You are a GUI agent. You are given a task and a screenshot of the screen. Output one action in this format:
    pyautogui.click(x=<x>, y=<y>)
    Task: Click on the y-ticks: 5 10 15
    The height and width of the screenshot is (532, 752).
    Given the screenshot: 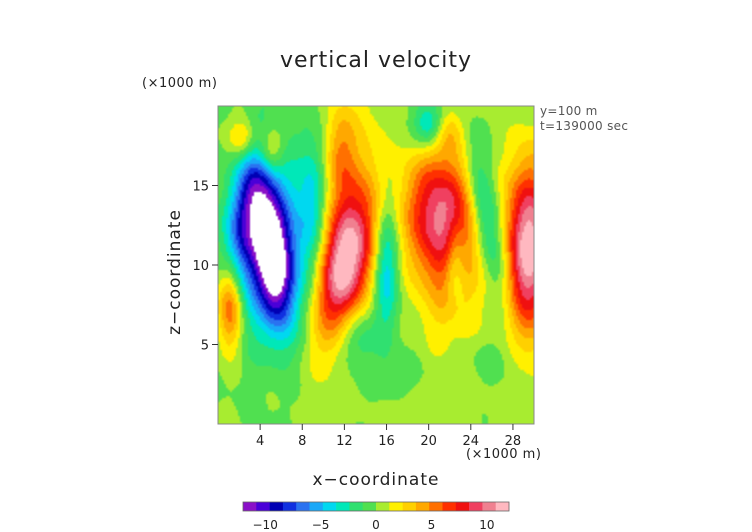 What is the action you would take?
    pyautogui.click(x=205, y=267)
    